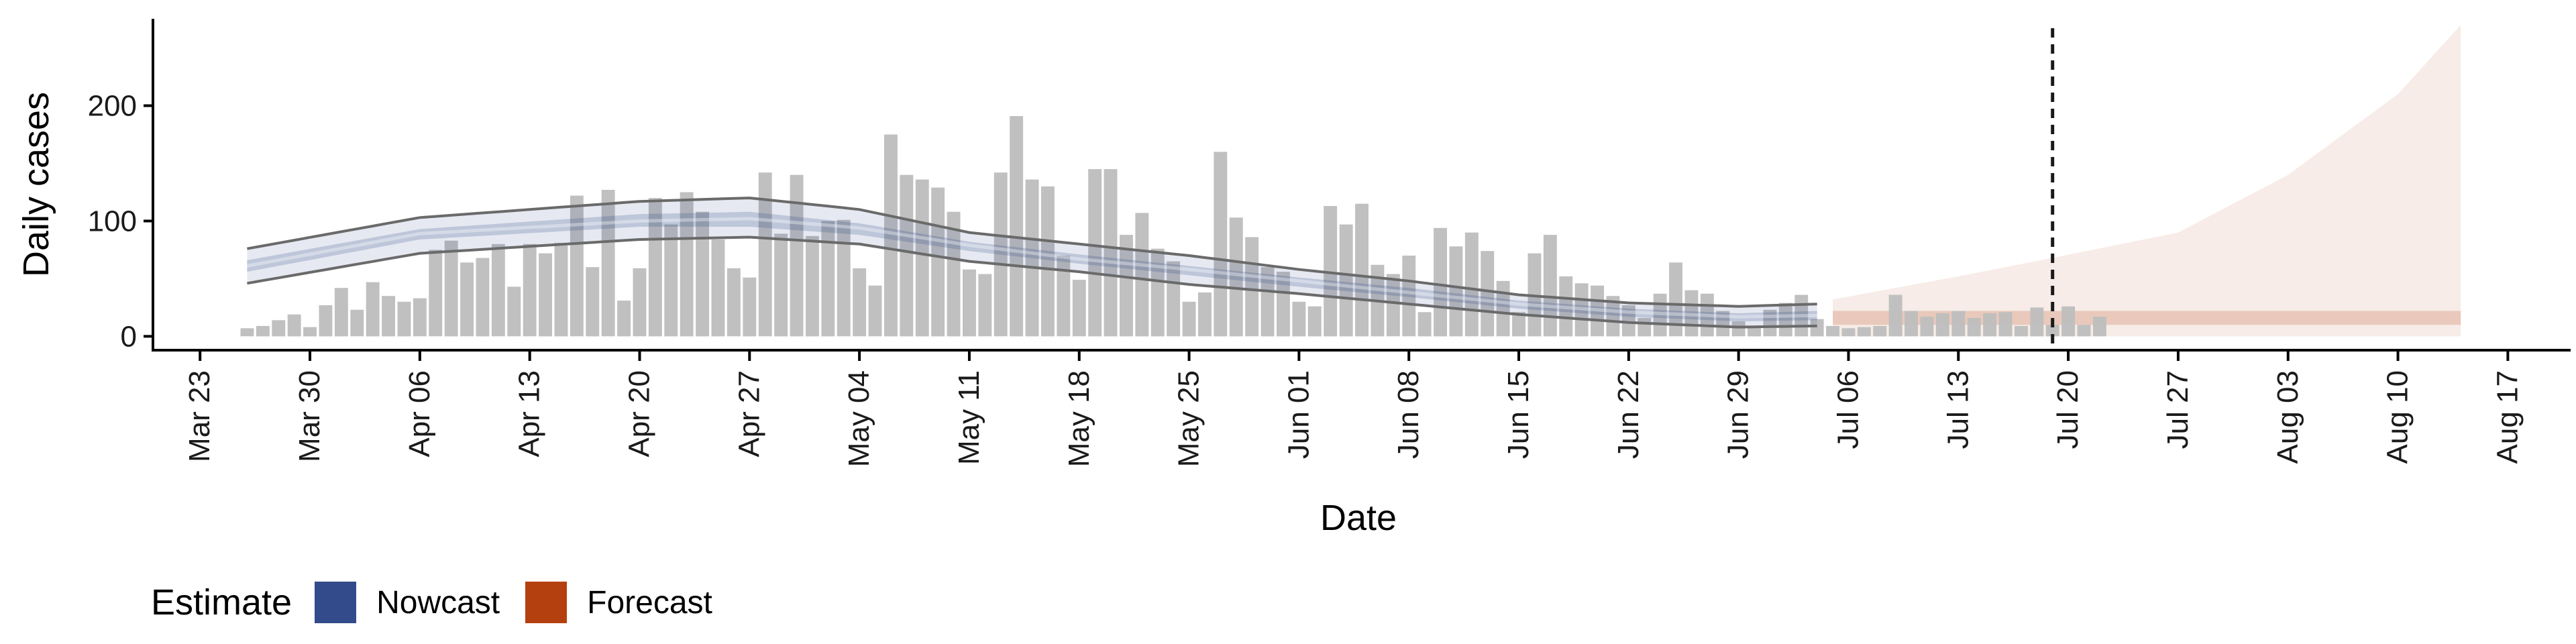 This screenshot has width=2576, height=644. I want to click on forecast-bands, so click(2147, 181).